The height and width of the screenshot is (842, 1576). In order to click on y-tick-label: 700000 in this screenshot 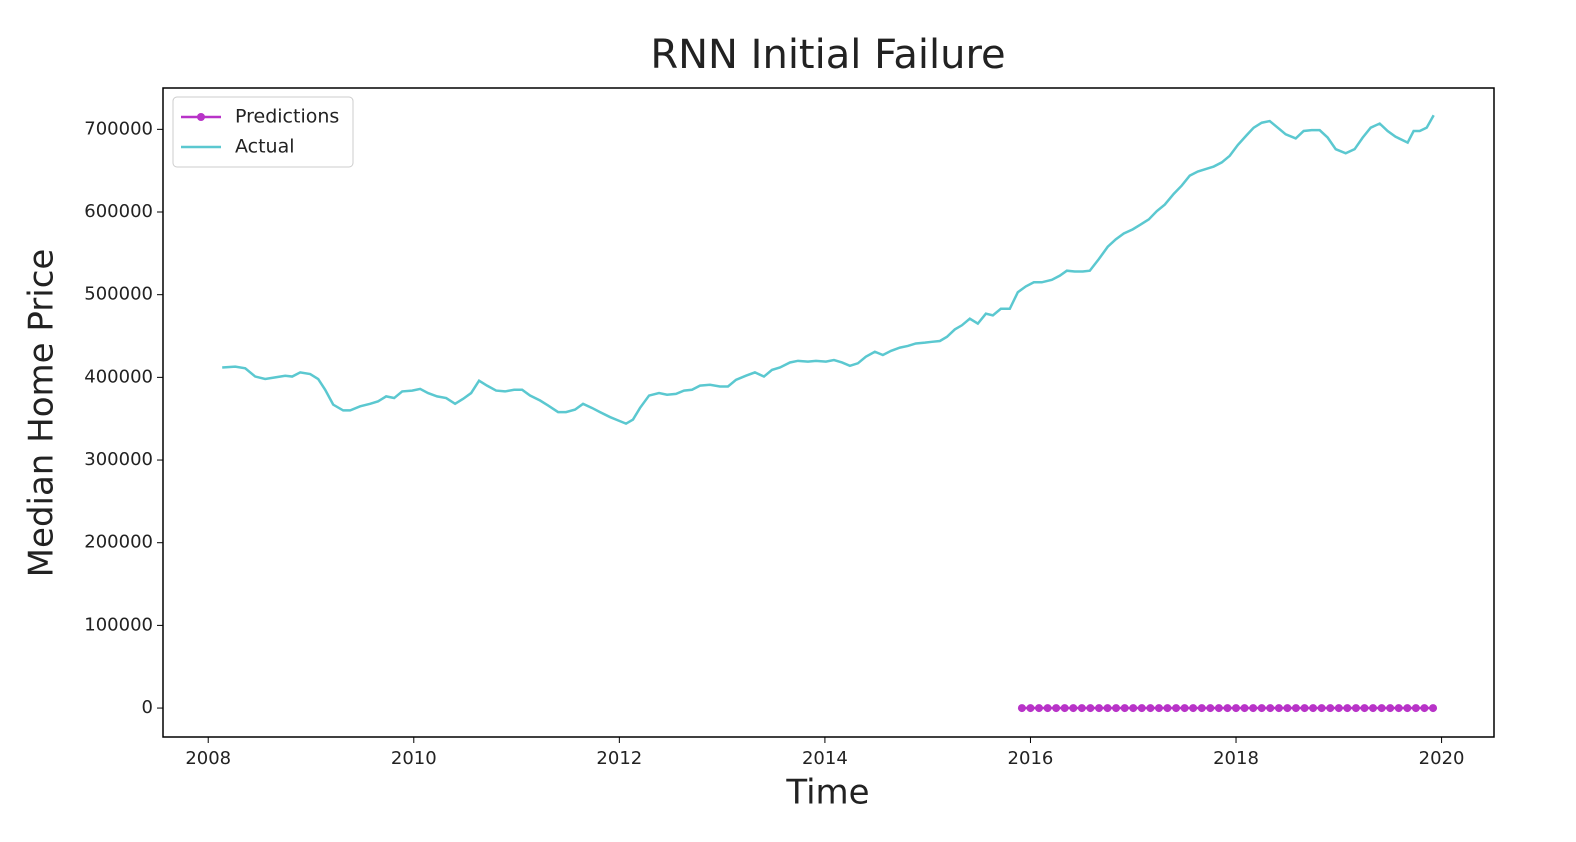, I will do `click(118, 128)`.